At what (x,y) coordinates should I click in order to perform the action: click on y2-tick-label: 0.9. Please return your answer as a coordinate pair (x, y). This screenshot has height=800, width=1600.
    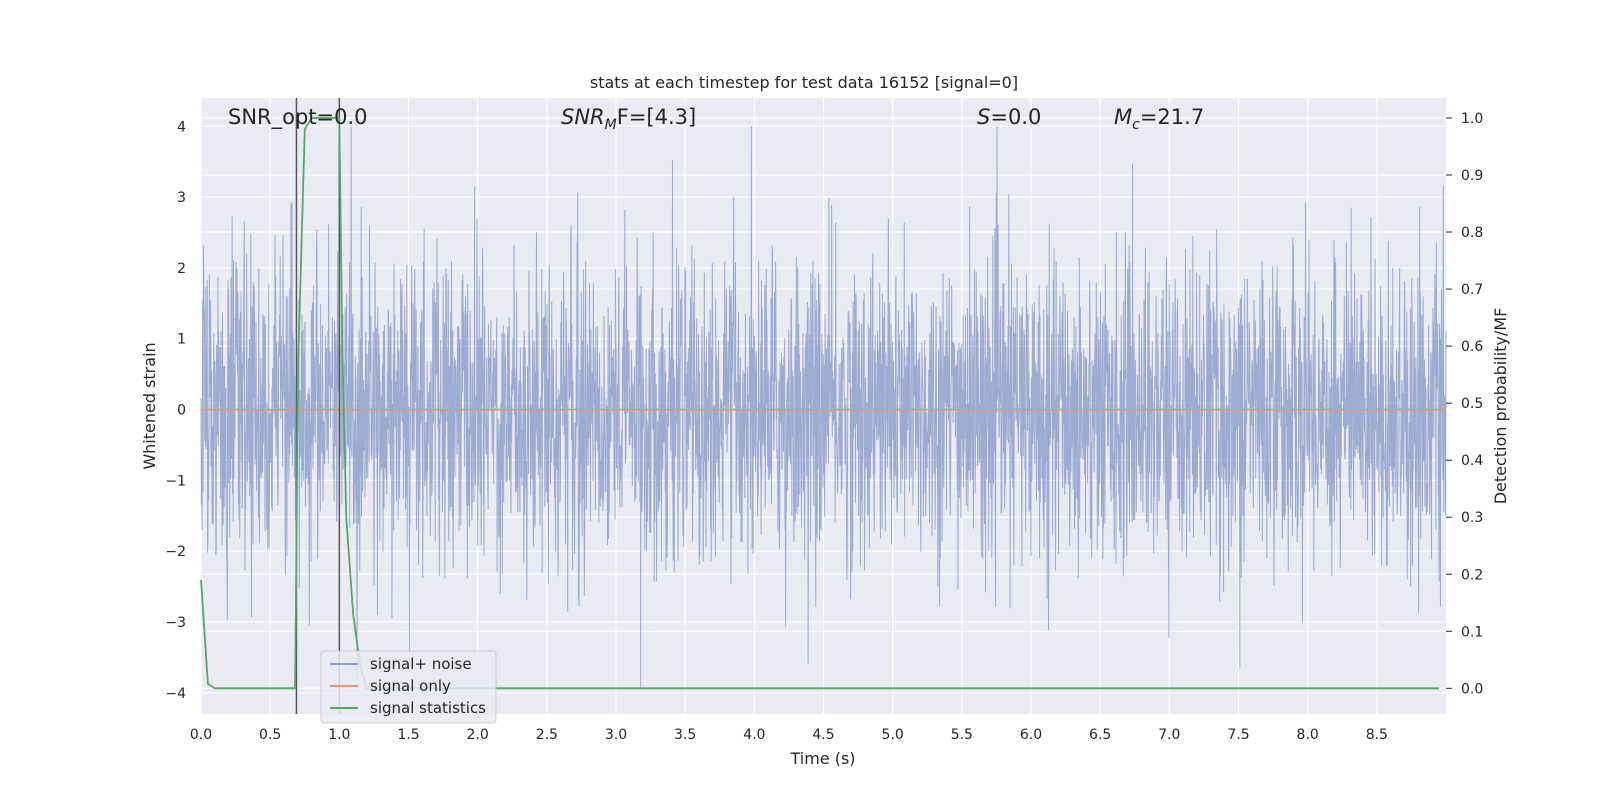
    Looking at the image, I should click on (1472, 176).